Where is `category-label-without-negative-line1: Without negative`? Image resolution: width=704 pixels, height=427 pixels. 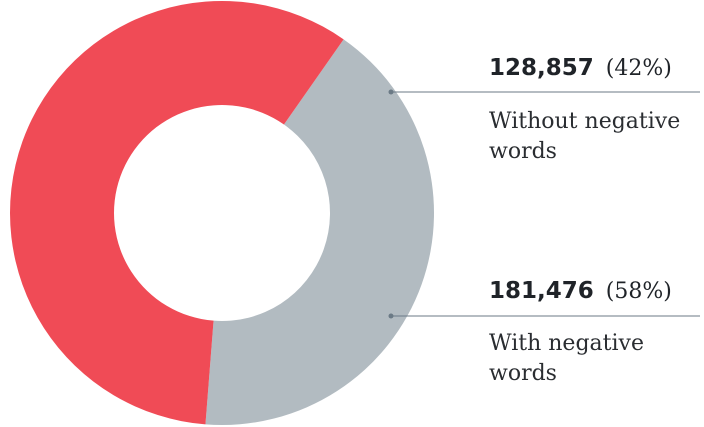
category-label-without-negative-line1: Without negative is located at coordinates (584, 121).